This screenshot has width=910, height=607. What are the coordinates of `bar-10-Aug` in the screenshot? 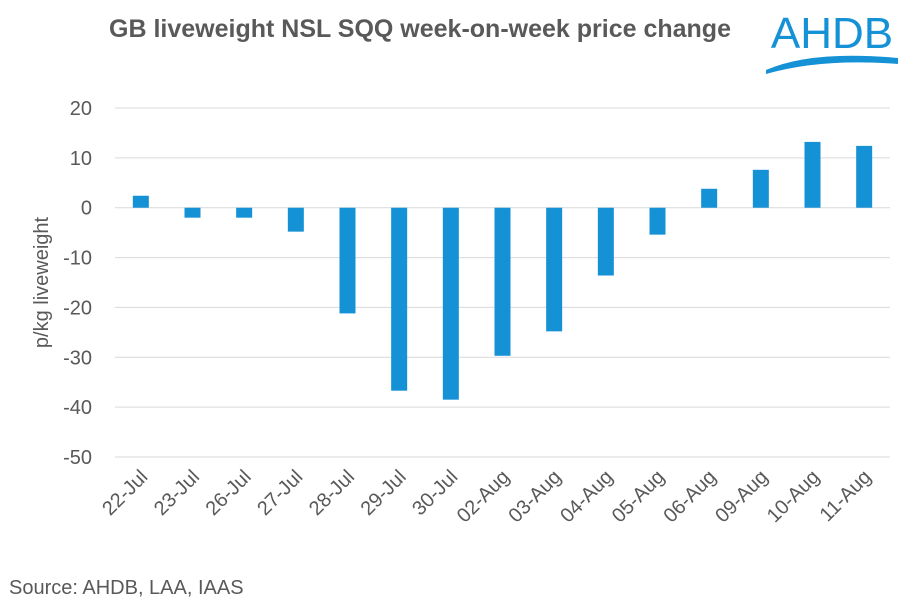 It's located at (812, 174).